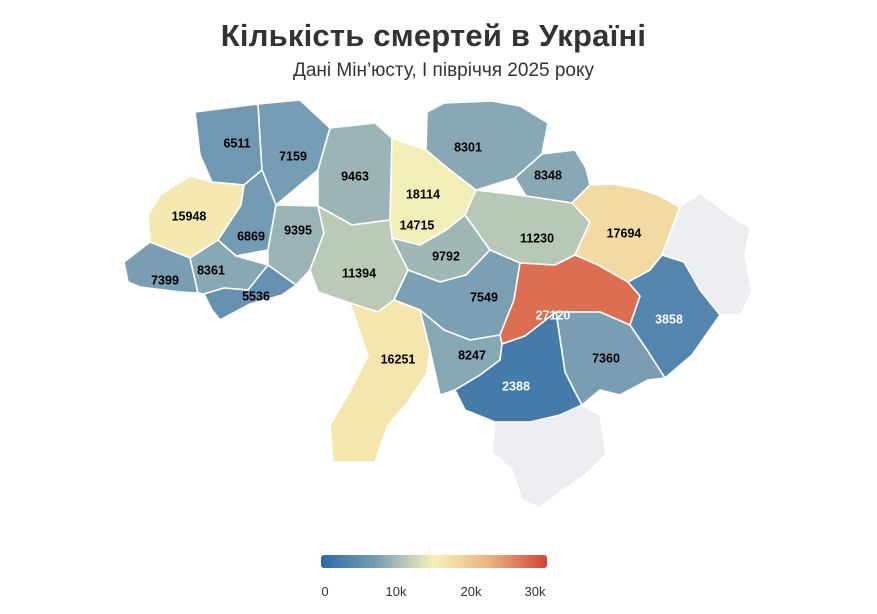 The height and width of the screenshot is (614, 877). Describe the element at coordinates (325, 591) in the screenshot. I see `legend-tick-0: 0` at that location.